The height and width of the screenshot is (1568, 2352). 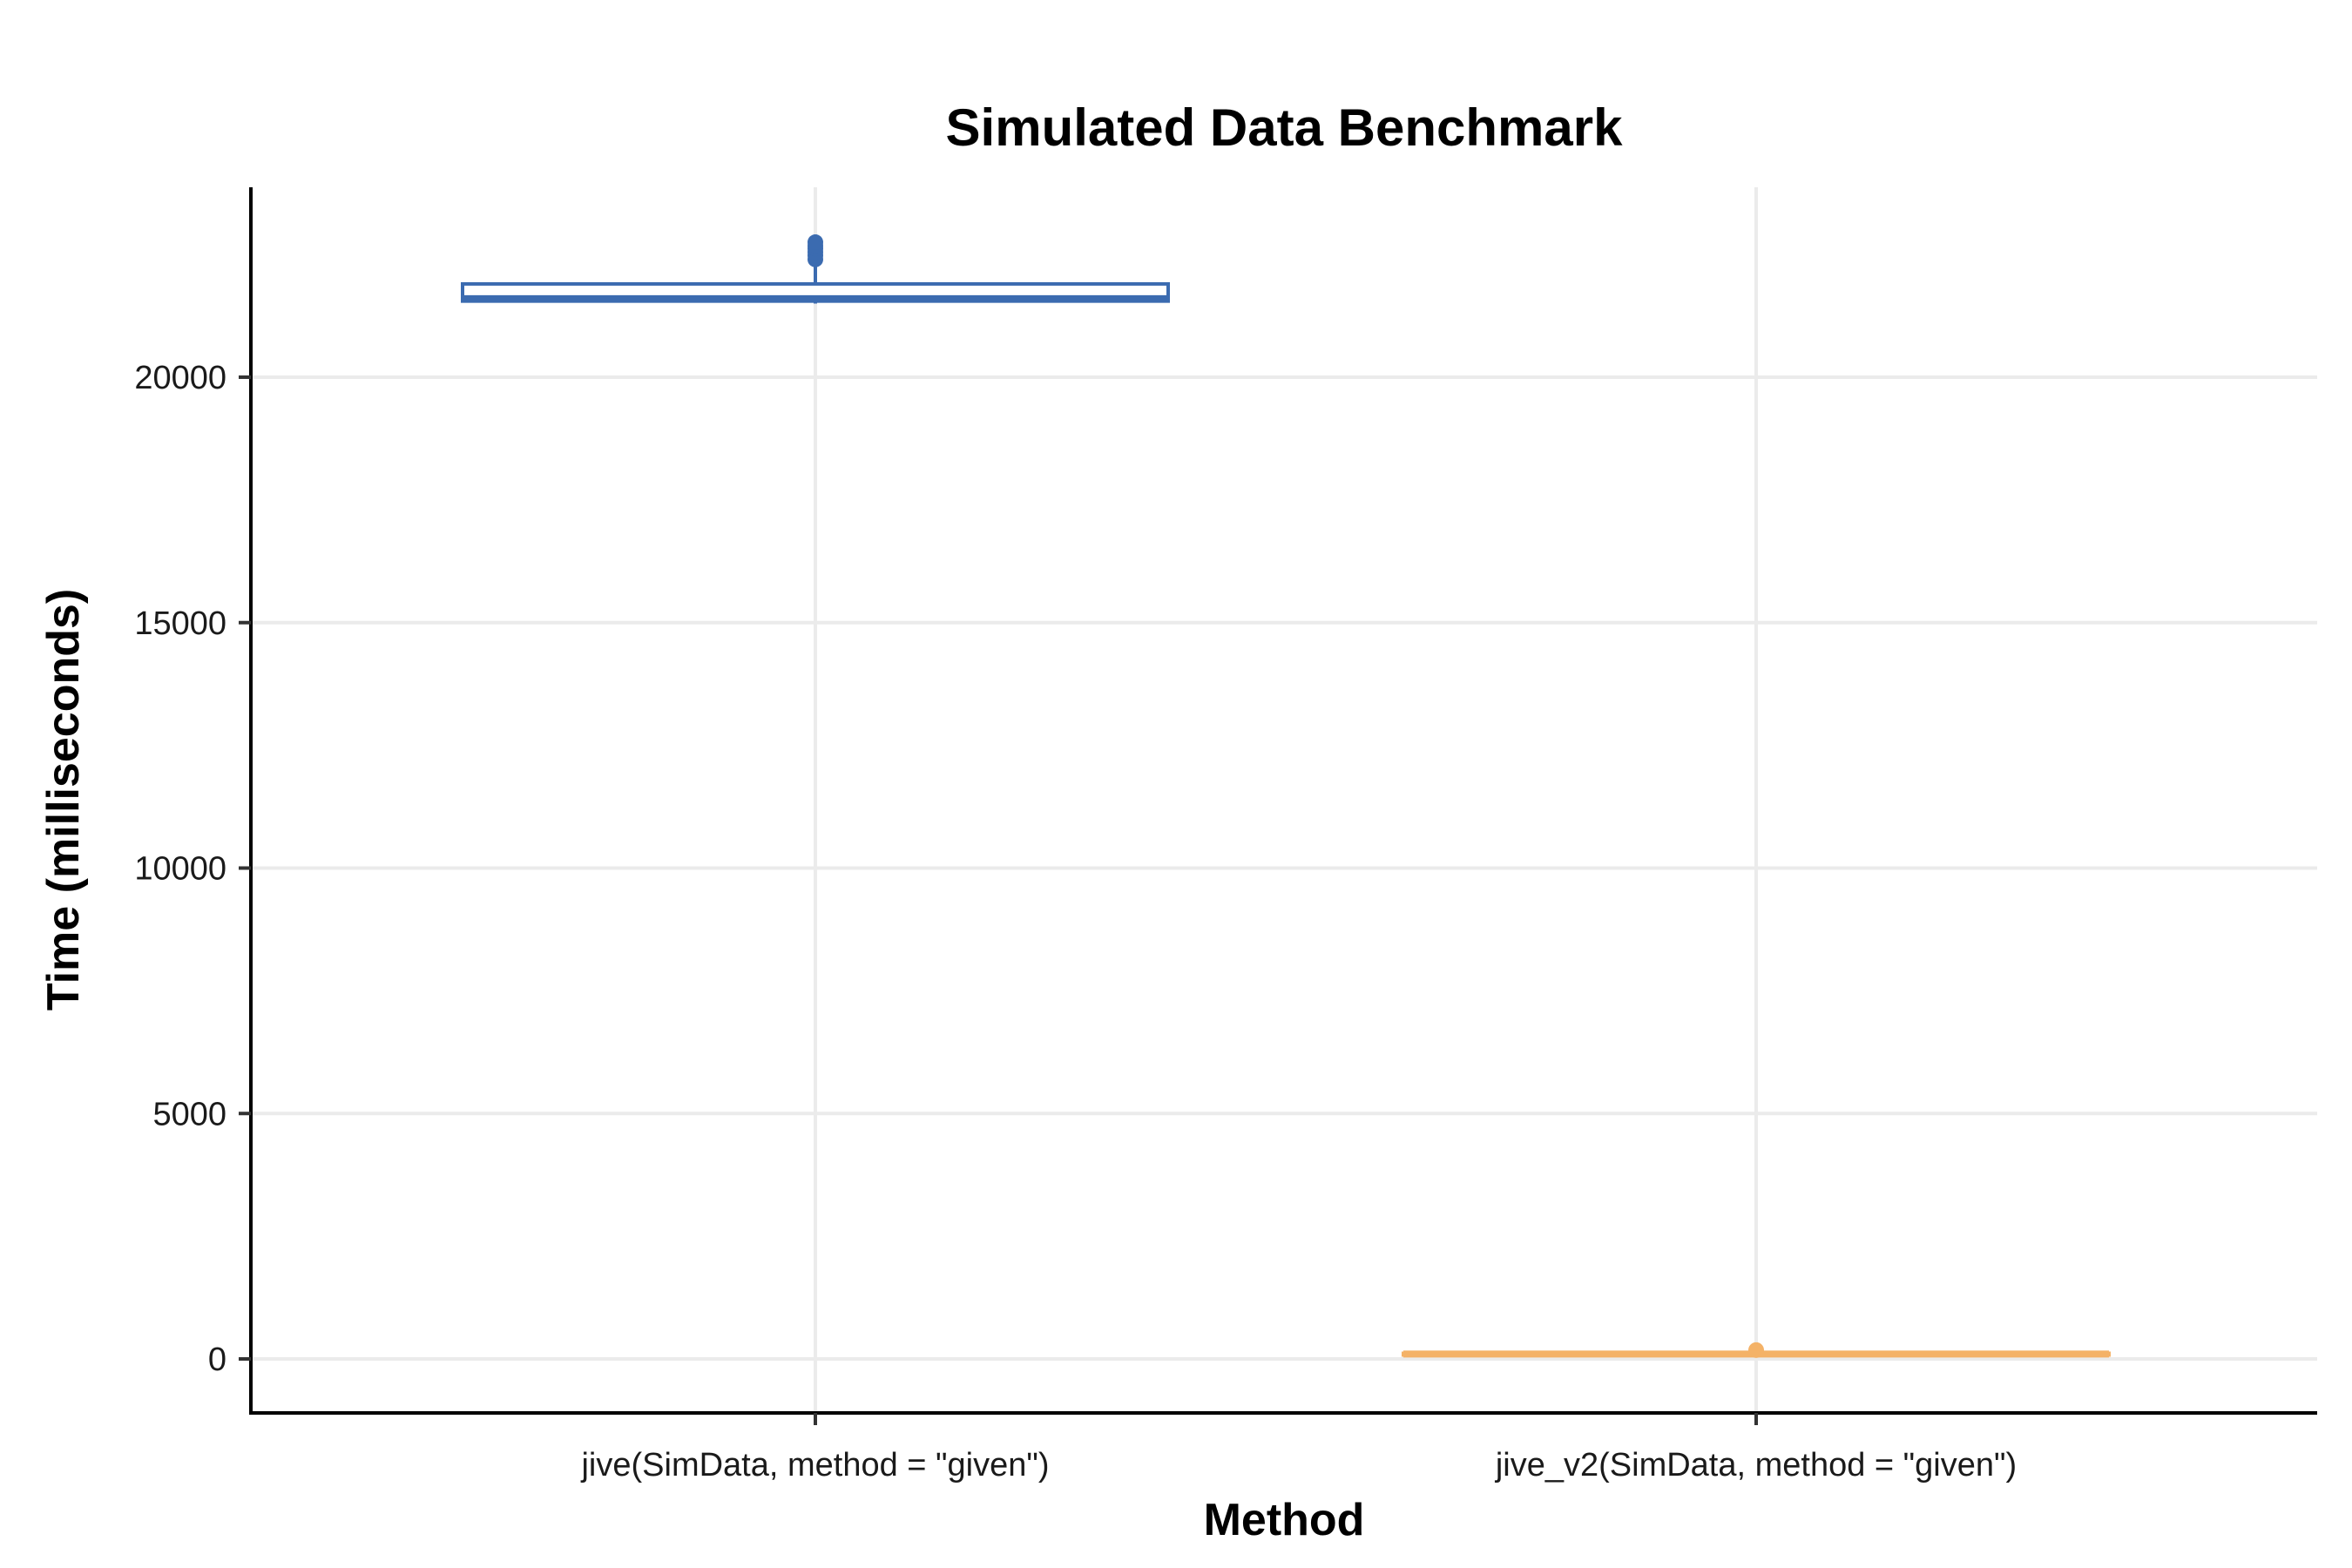 I want to click on y-tick-label: 10000, so click(x=180, y=869).